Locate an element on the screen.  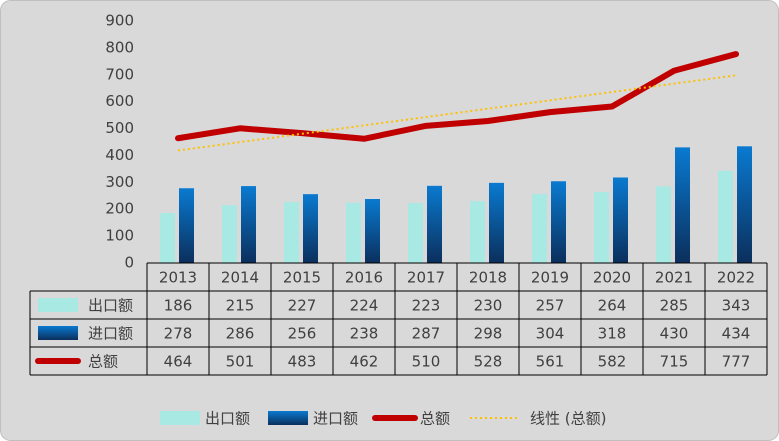
y-tick-label: 700 is located at coordinates (119, 74).